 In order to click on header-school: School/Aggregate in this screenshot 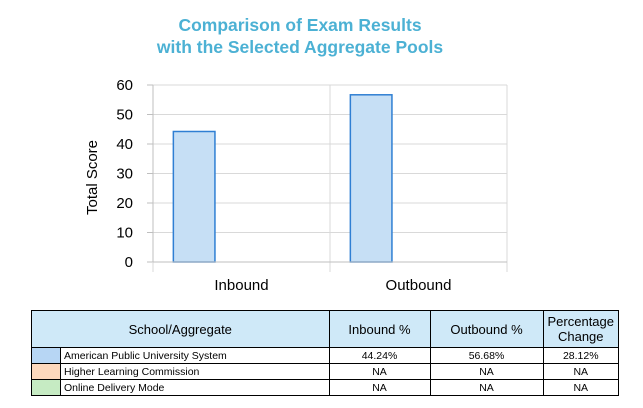, I will do `click(180, 329)`.